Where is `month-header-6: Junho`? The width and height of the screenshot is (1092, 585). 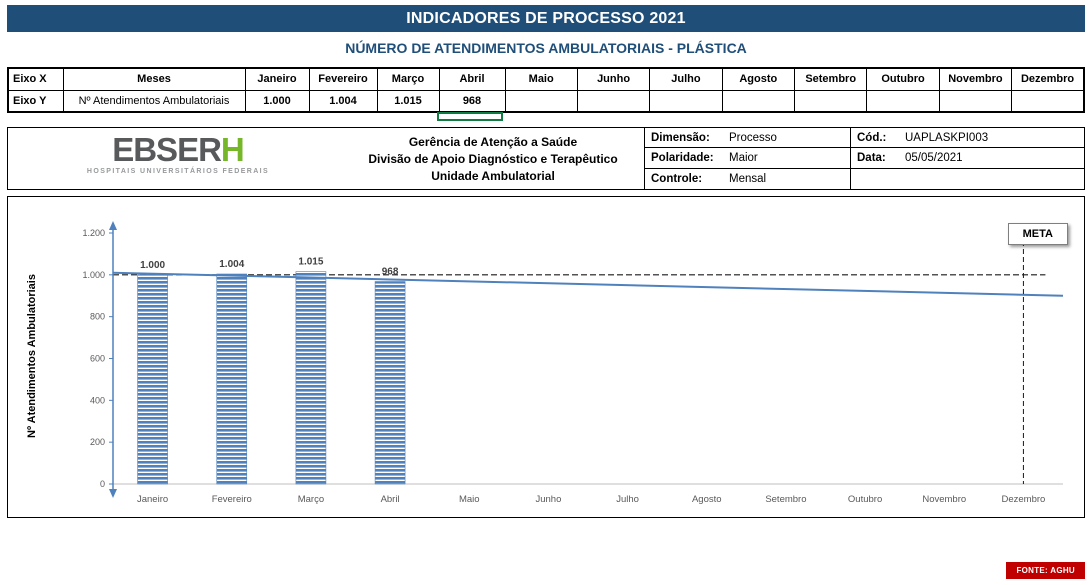
month-header-6: Junho is located at coordinates (613, 79).